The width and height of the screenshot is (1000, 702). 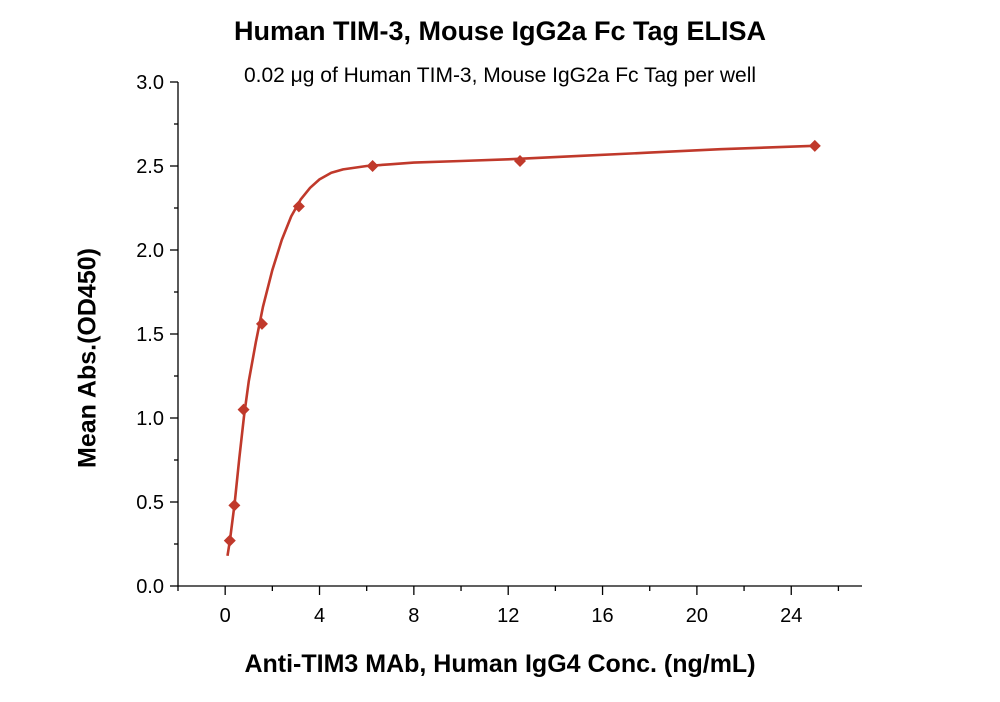 What do you see at coordinates (150, 587) in the screenshot?
I see `y-tick-label: 0.0` at bounding box center [150, 587].